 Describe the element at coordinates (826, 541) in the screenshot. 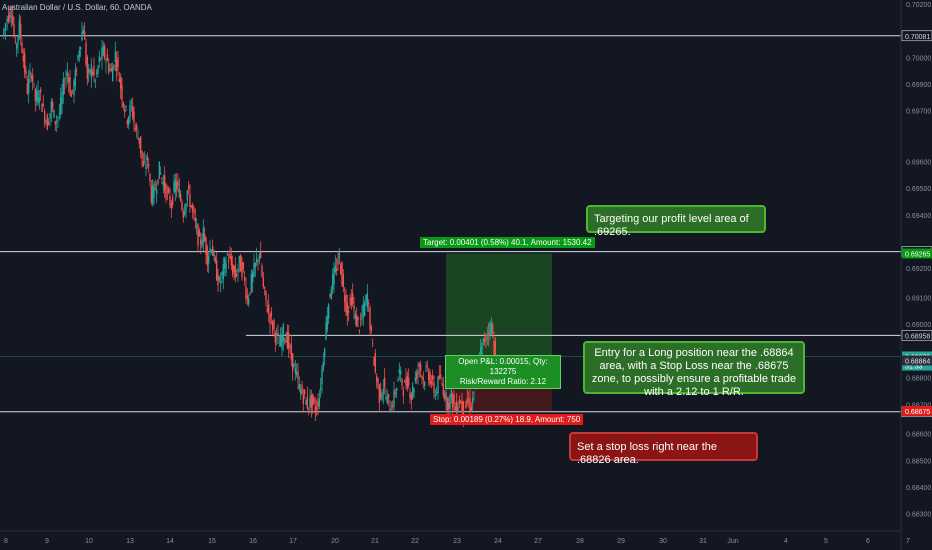

I see `x-tick-label: 5` at that location.